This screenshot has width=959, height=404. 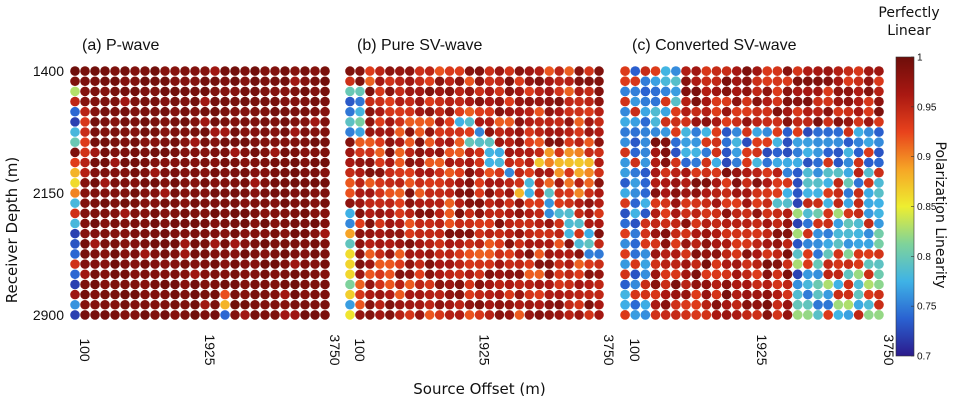 What do you see at coordinates (909, 13) in the screenshot?
I see `colorbar-title-line1: Perfectly` at bounding box center [909, 13].